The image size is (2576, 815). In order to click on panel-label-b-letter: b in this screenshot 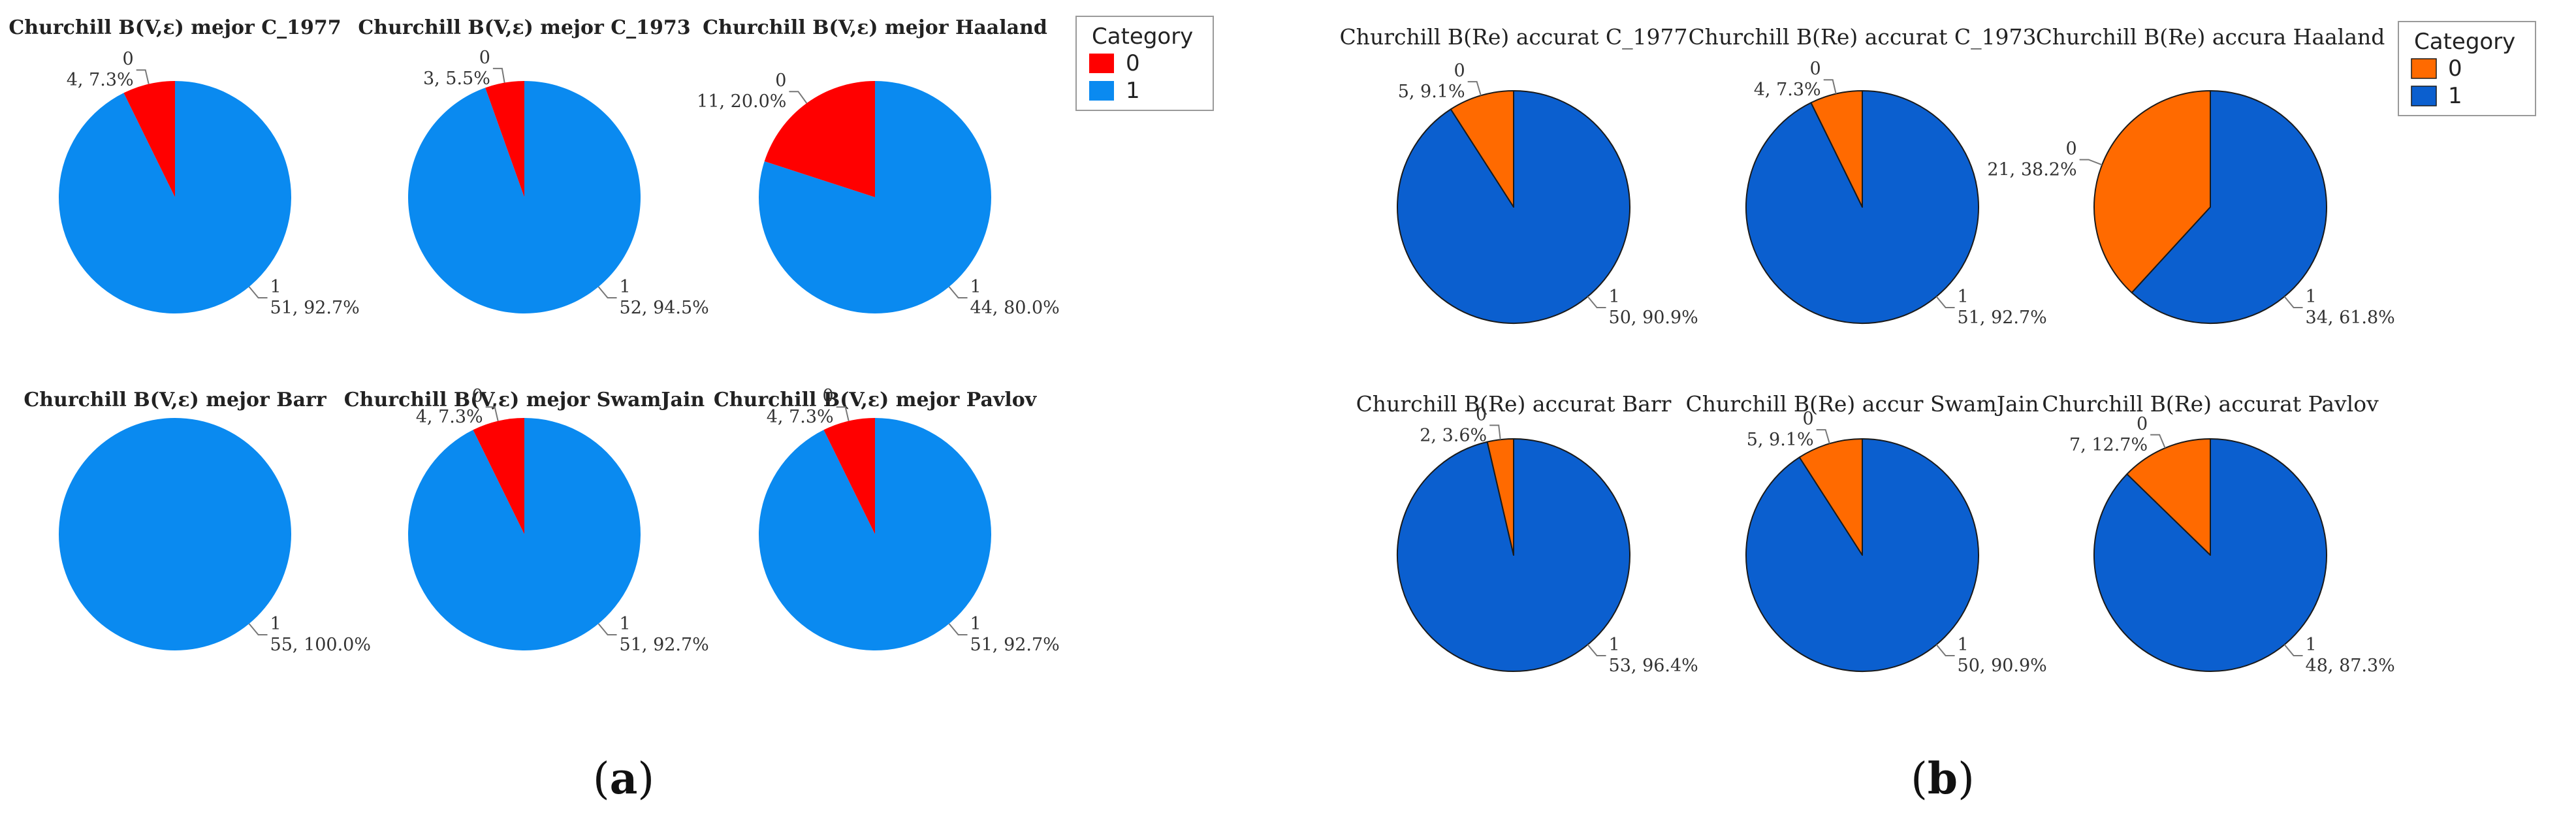, I will do `click(1943, 779)`.